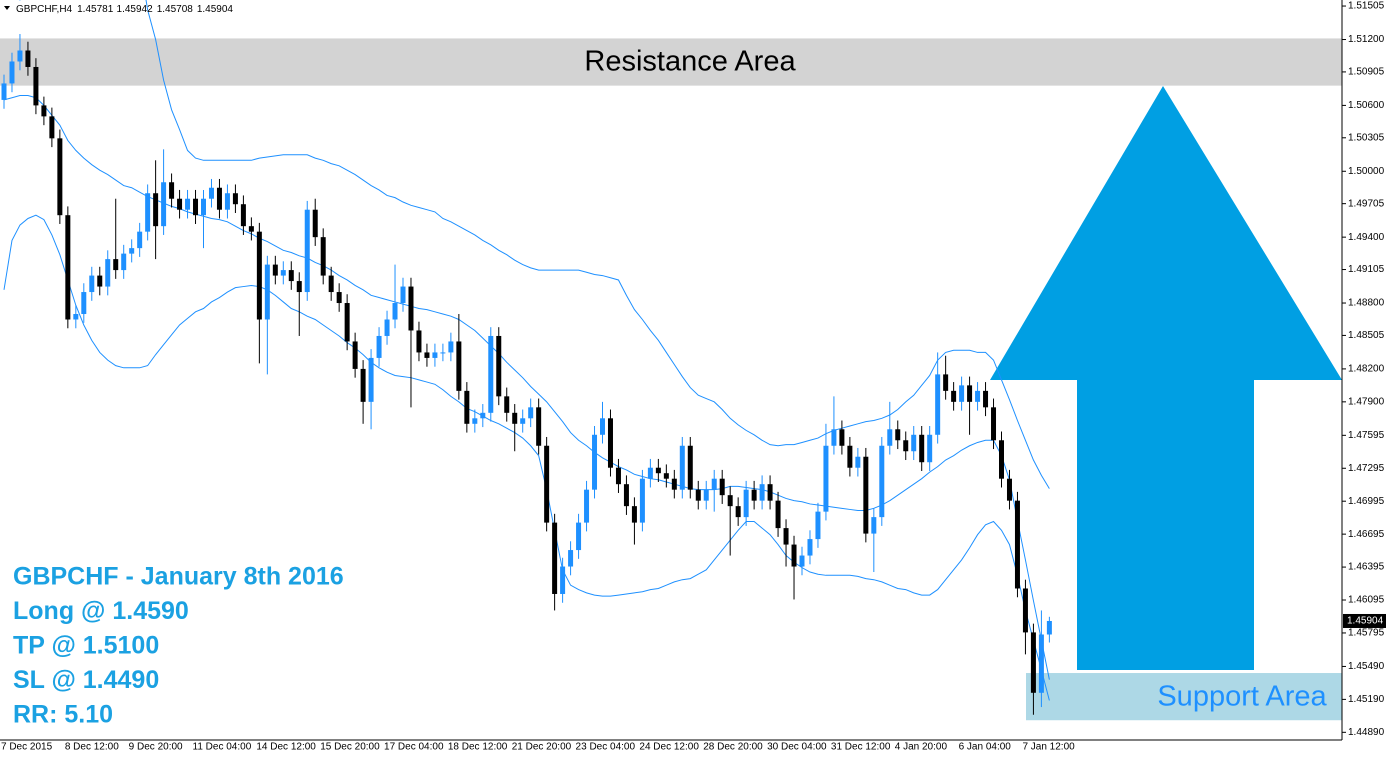  What do you see at coordinates (733, 747) in the screenshot?
I see `x-tick-label: 28 Dec 20:00` at bounding box center [733, 747].